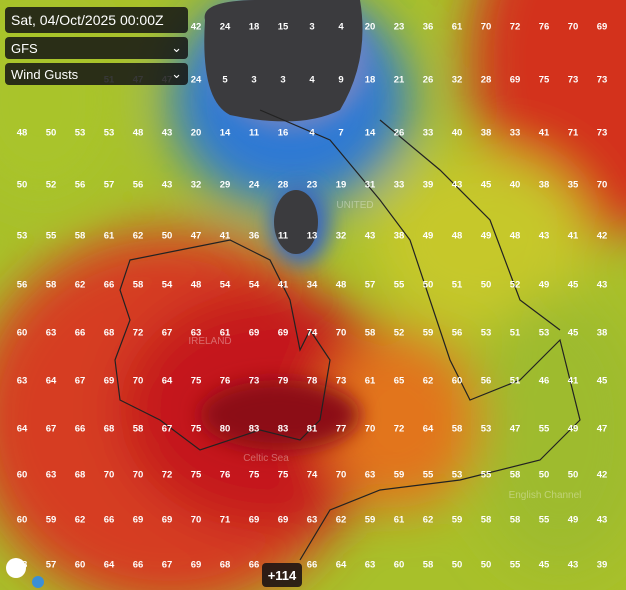  Describe the element at coordinates (370, 27) in the screenshot. I see `grid-value: 20` at that location.